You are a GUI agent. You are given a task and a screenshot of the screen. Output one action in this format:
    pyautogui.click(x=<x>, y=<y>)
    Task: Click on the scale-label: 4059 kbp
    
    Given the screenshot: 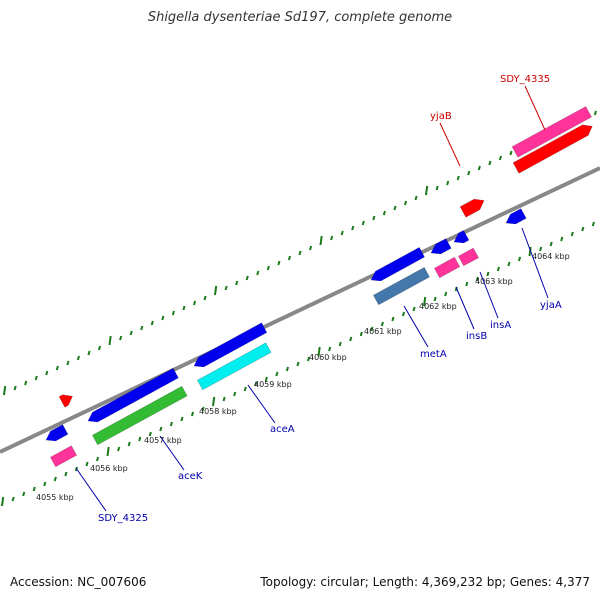 What is the action you would take?
    pyautogui.click(x=273, y=384)
    